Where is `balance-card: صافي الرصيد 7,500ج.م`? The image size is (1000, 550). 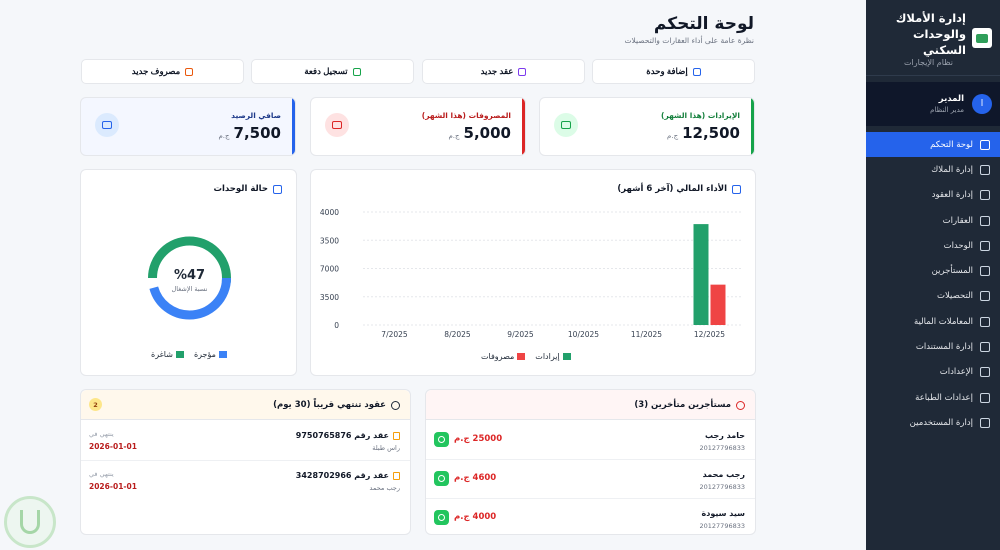
balance-card: صافي الرصيد 7,500ج.م is located at coordinates (188, 126).